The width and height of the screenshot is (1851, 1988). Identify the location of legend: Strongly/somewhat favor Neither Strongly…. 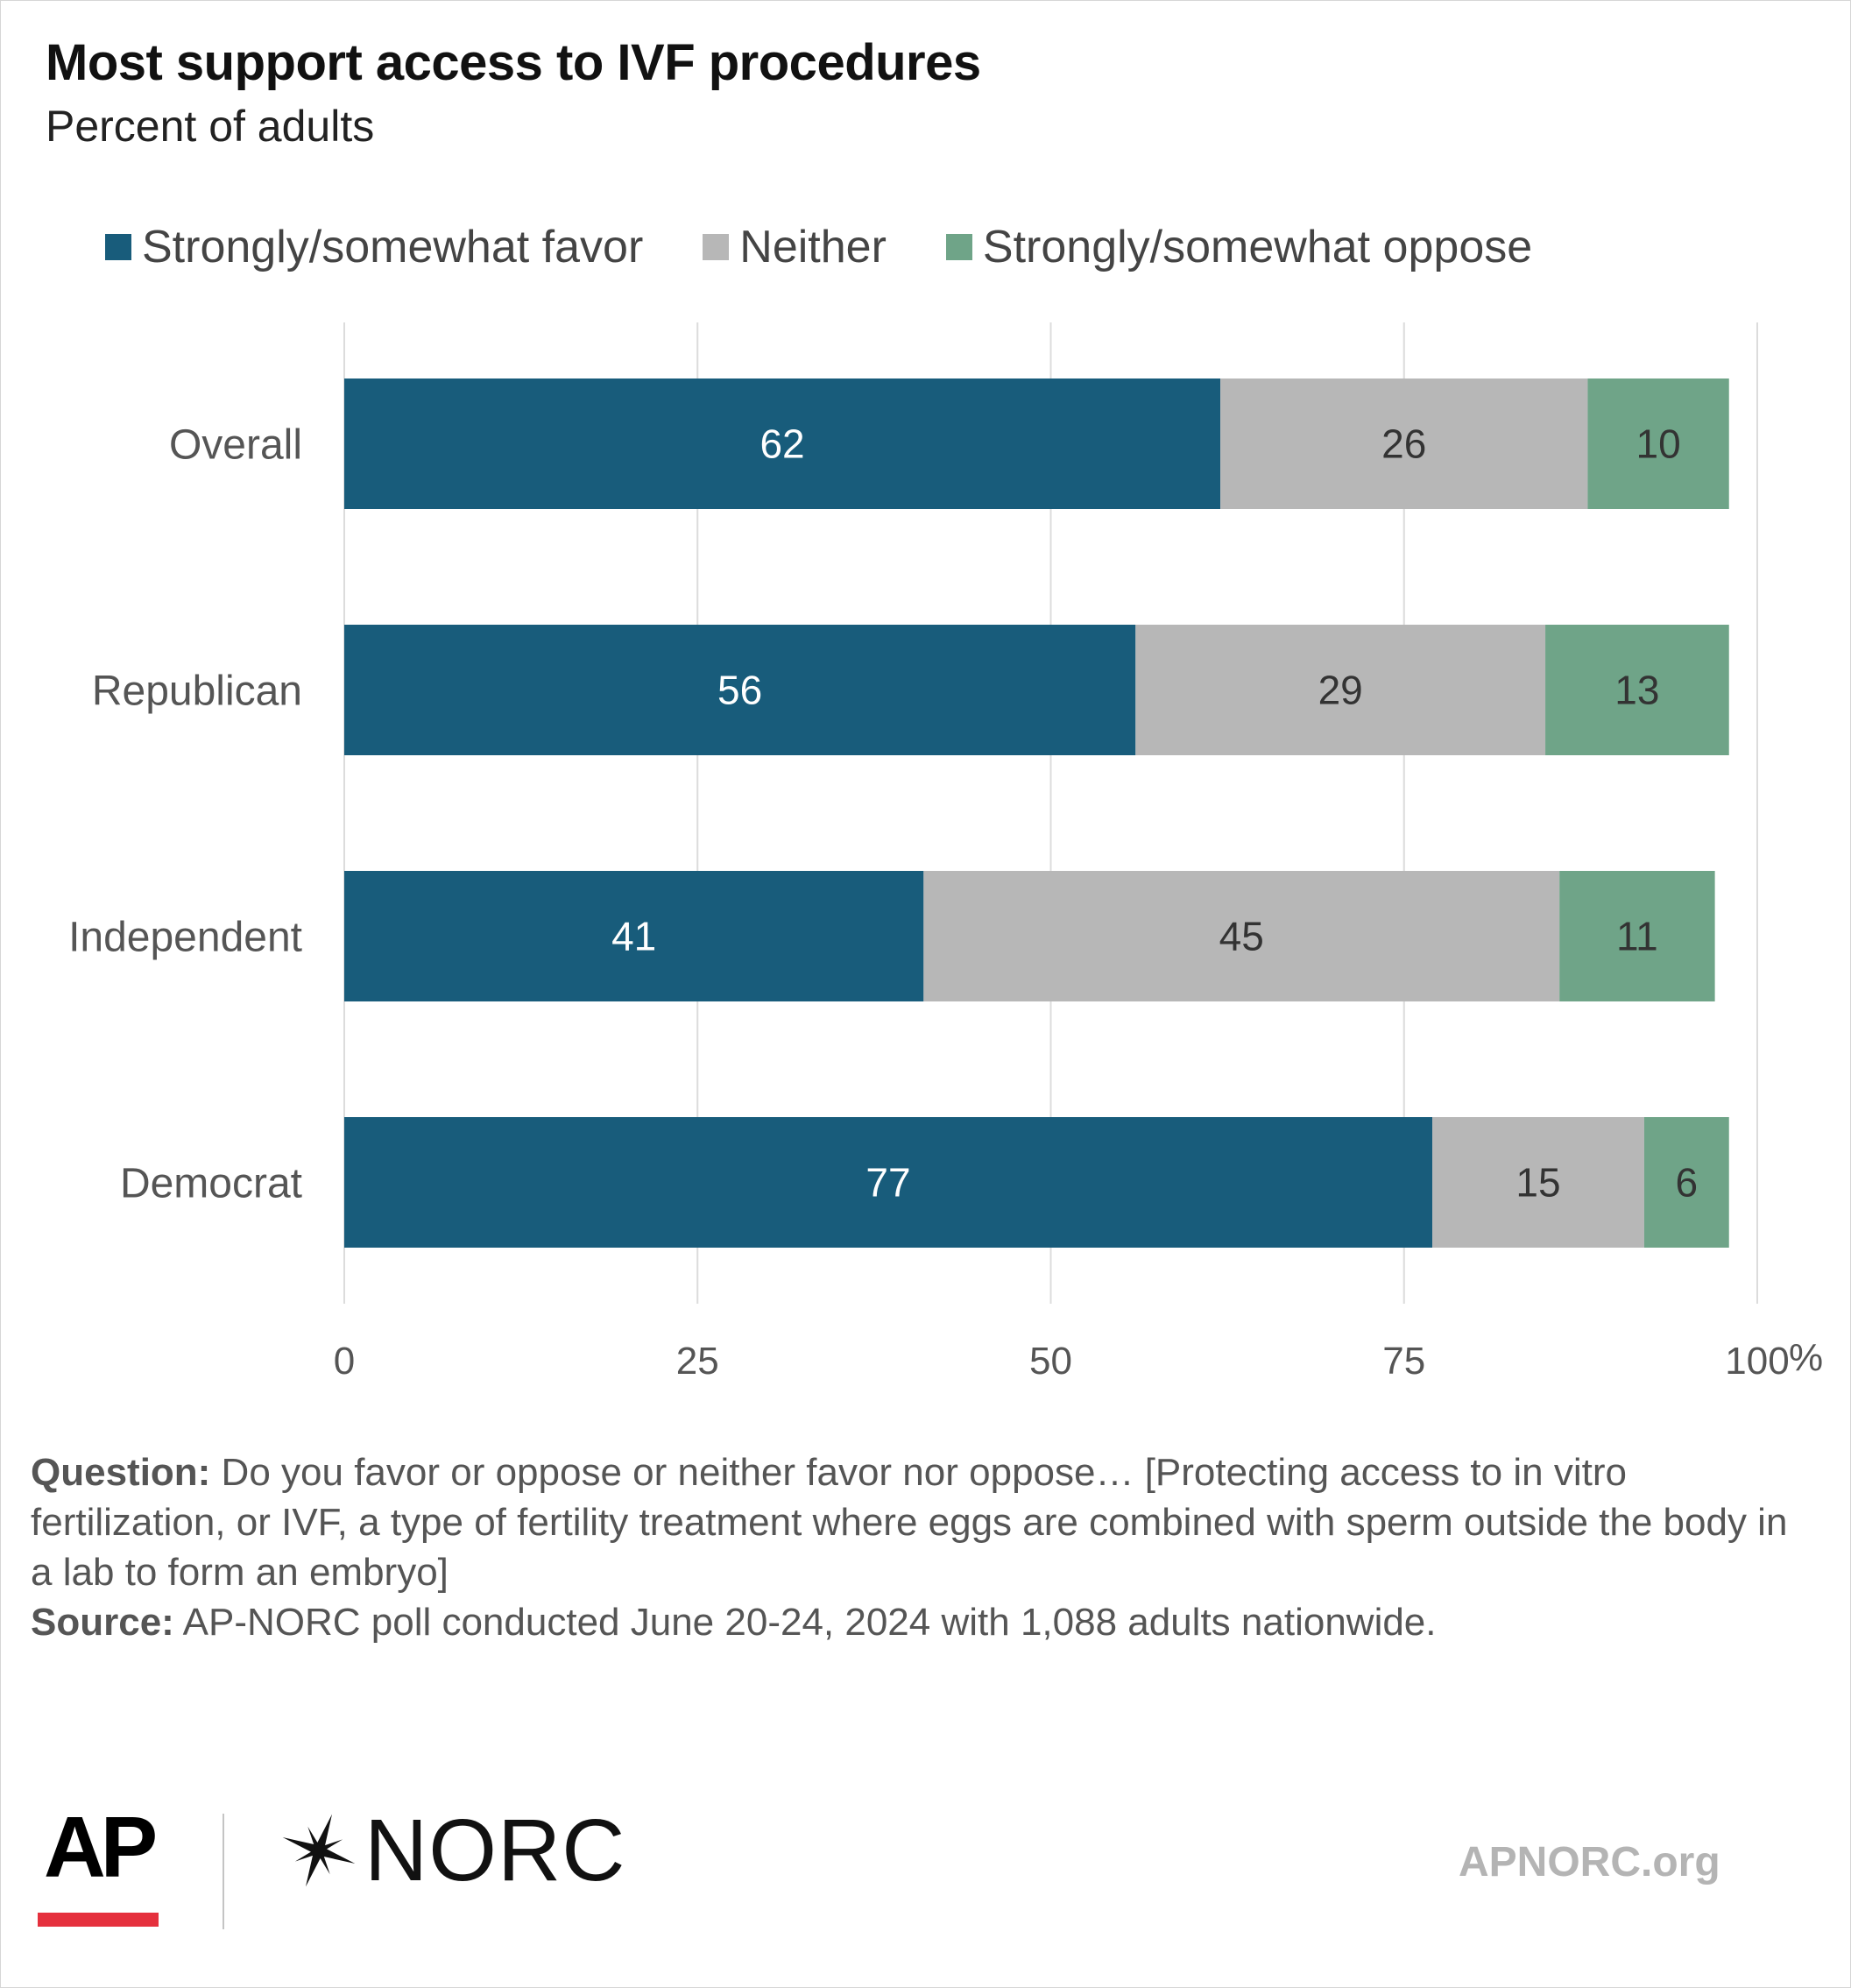
(848, 247).